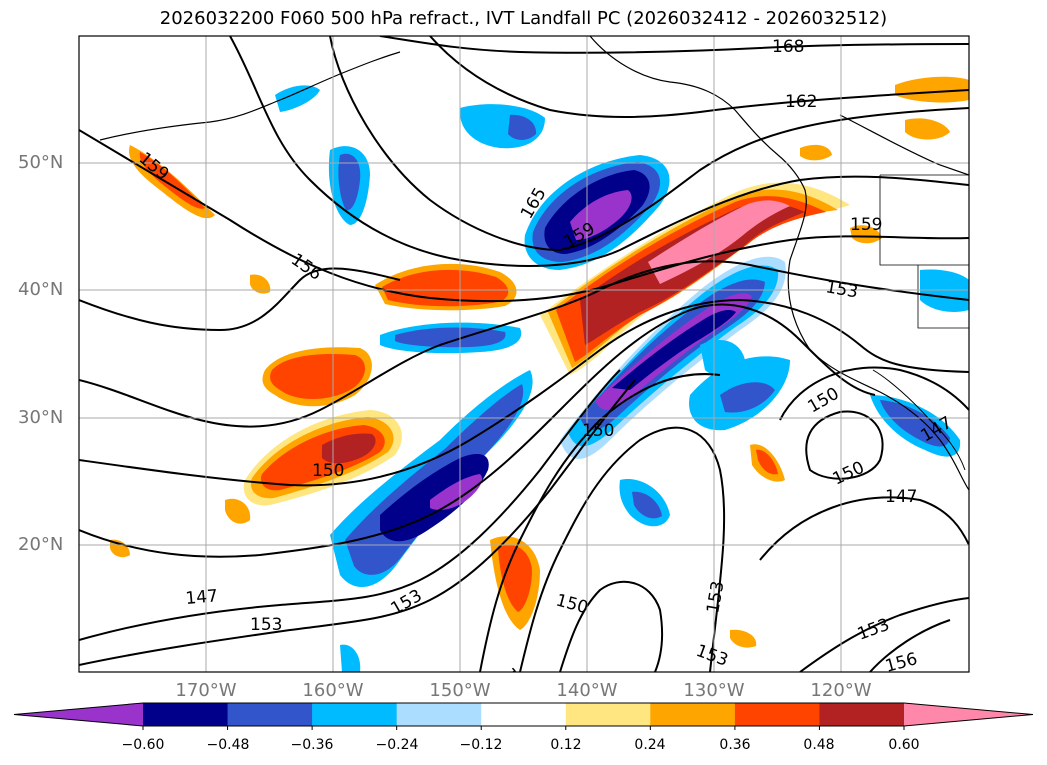 Image resolution: width=1047 pixels, height=765 pixels. Describe the element at coordinates (901, 663) in the screenshot. I see `contour-label: 156` at that location.